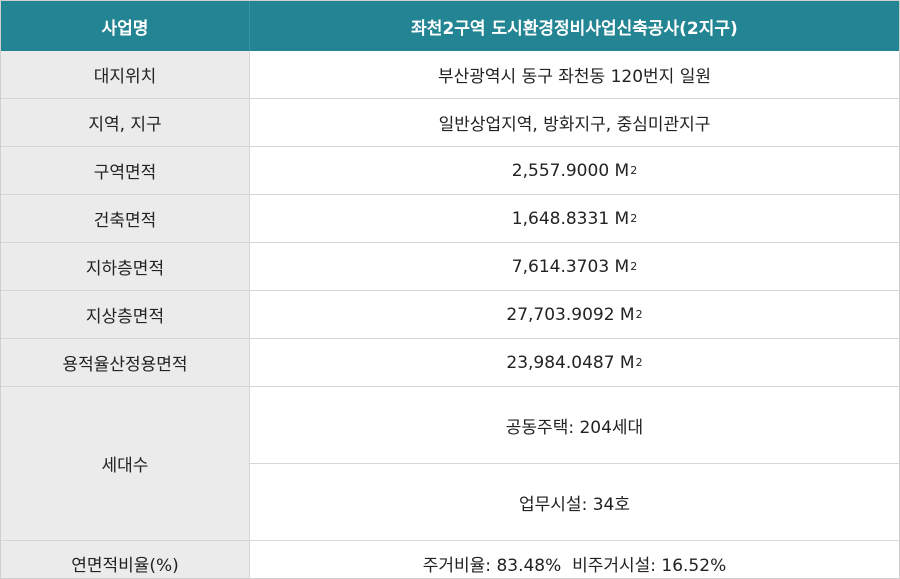 The width and height of the screenshot is (900, 579). I want to click on row-label: 지역, 지구, so click(125, 122).